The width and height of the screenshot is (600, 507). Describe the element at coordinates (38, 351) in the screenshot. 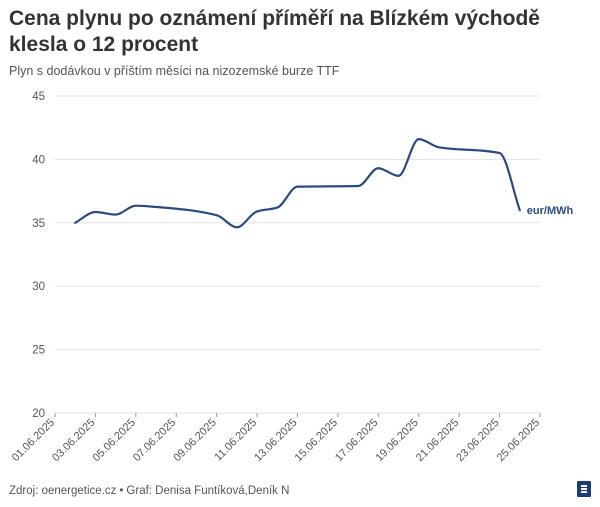

I see `y-tick-label: 25` at that location.